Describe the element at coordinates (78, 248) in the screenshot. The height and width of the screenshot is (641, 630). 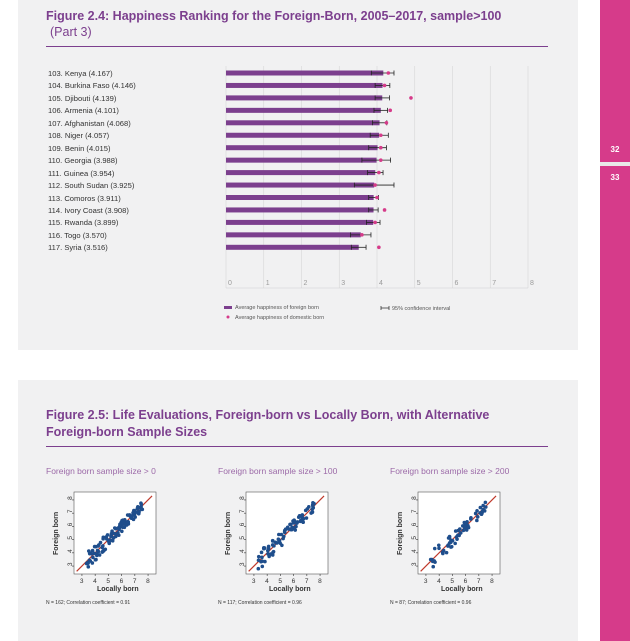
I see `bar-label: 117. Syria (3.516)` at that location.